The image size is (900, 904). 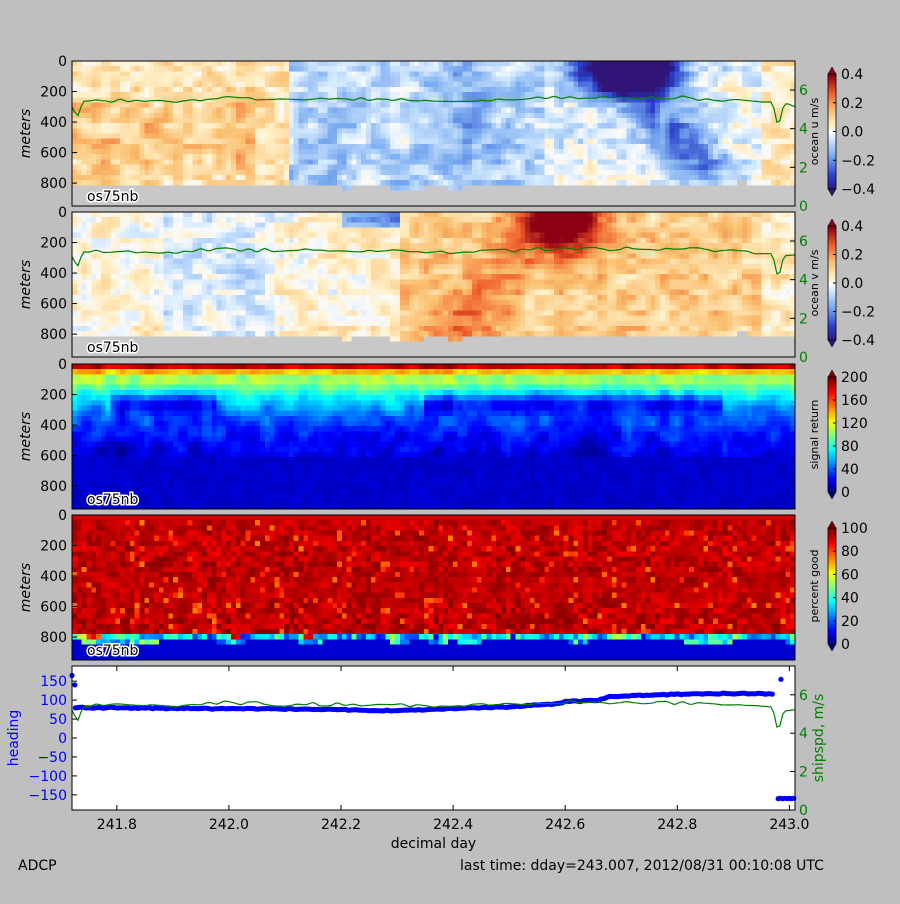 What do you see at coordinates (852, 133) in the screenshot?
I see `colorbar-tick-label: 0.0` at bounding box center [852, 133].